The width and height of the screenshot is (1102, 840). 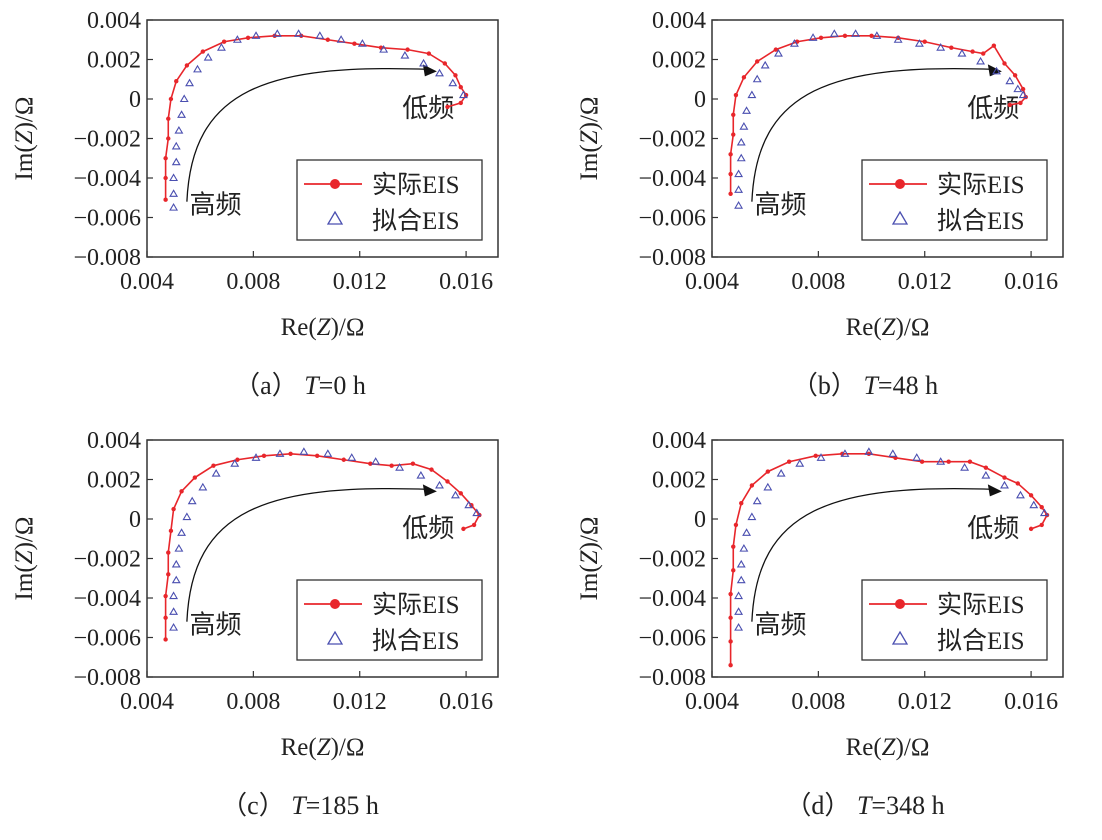 What do you see at coordinates (107, 599) in the screenshot?
I see `y-tick-label: −0.004` at bounding box center [107, 599].